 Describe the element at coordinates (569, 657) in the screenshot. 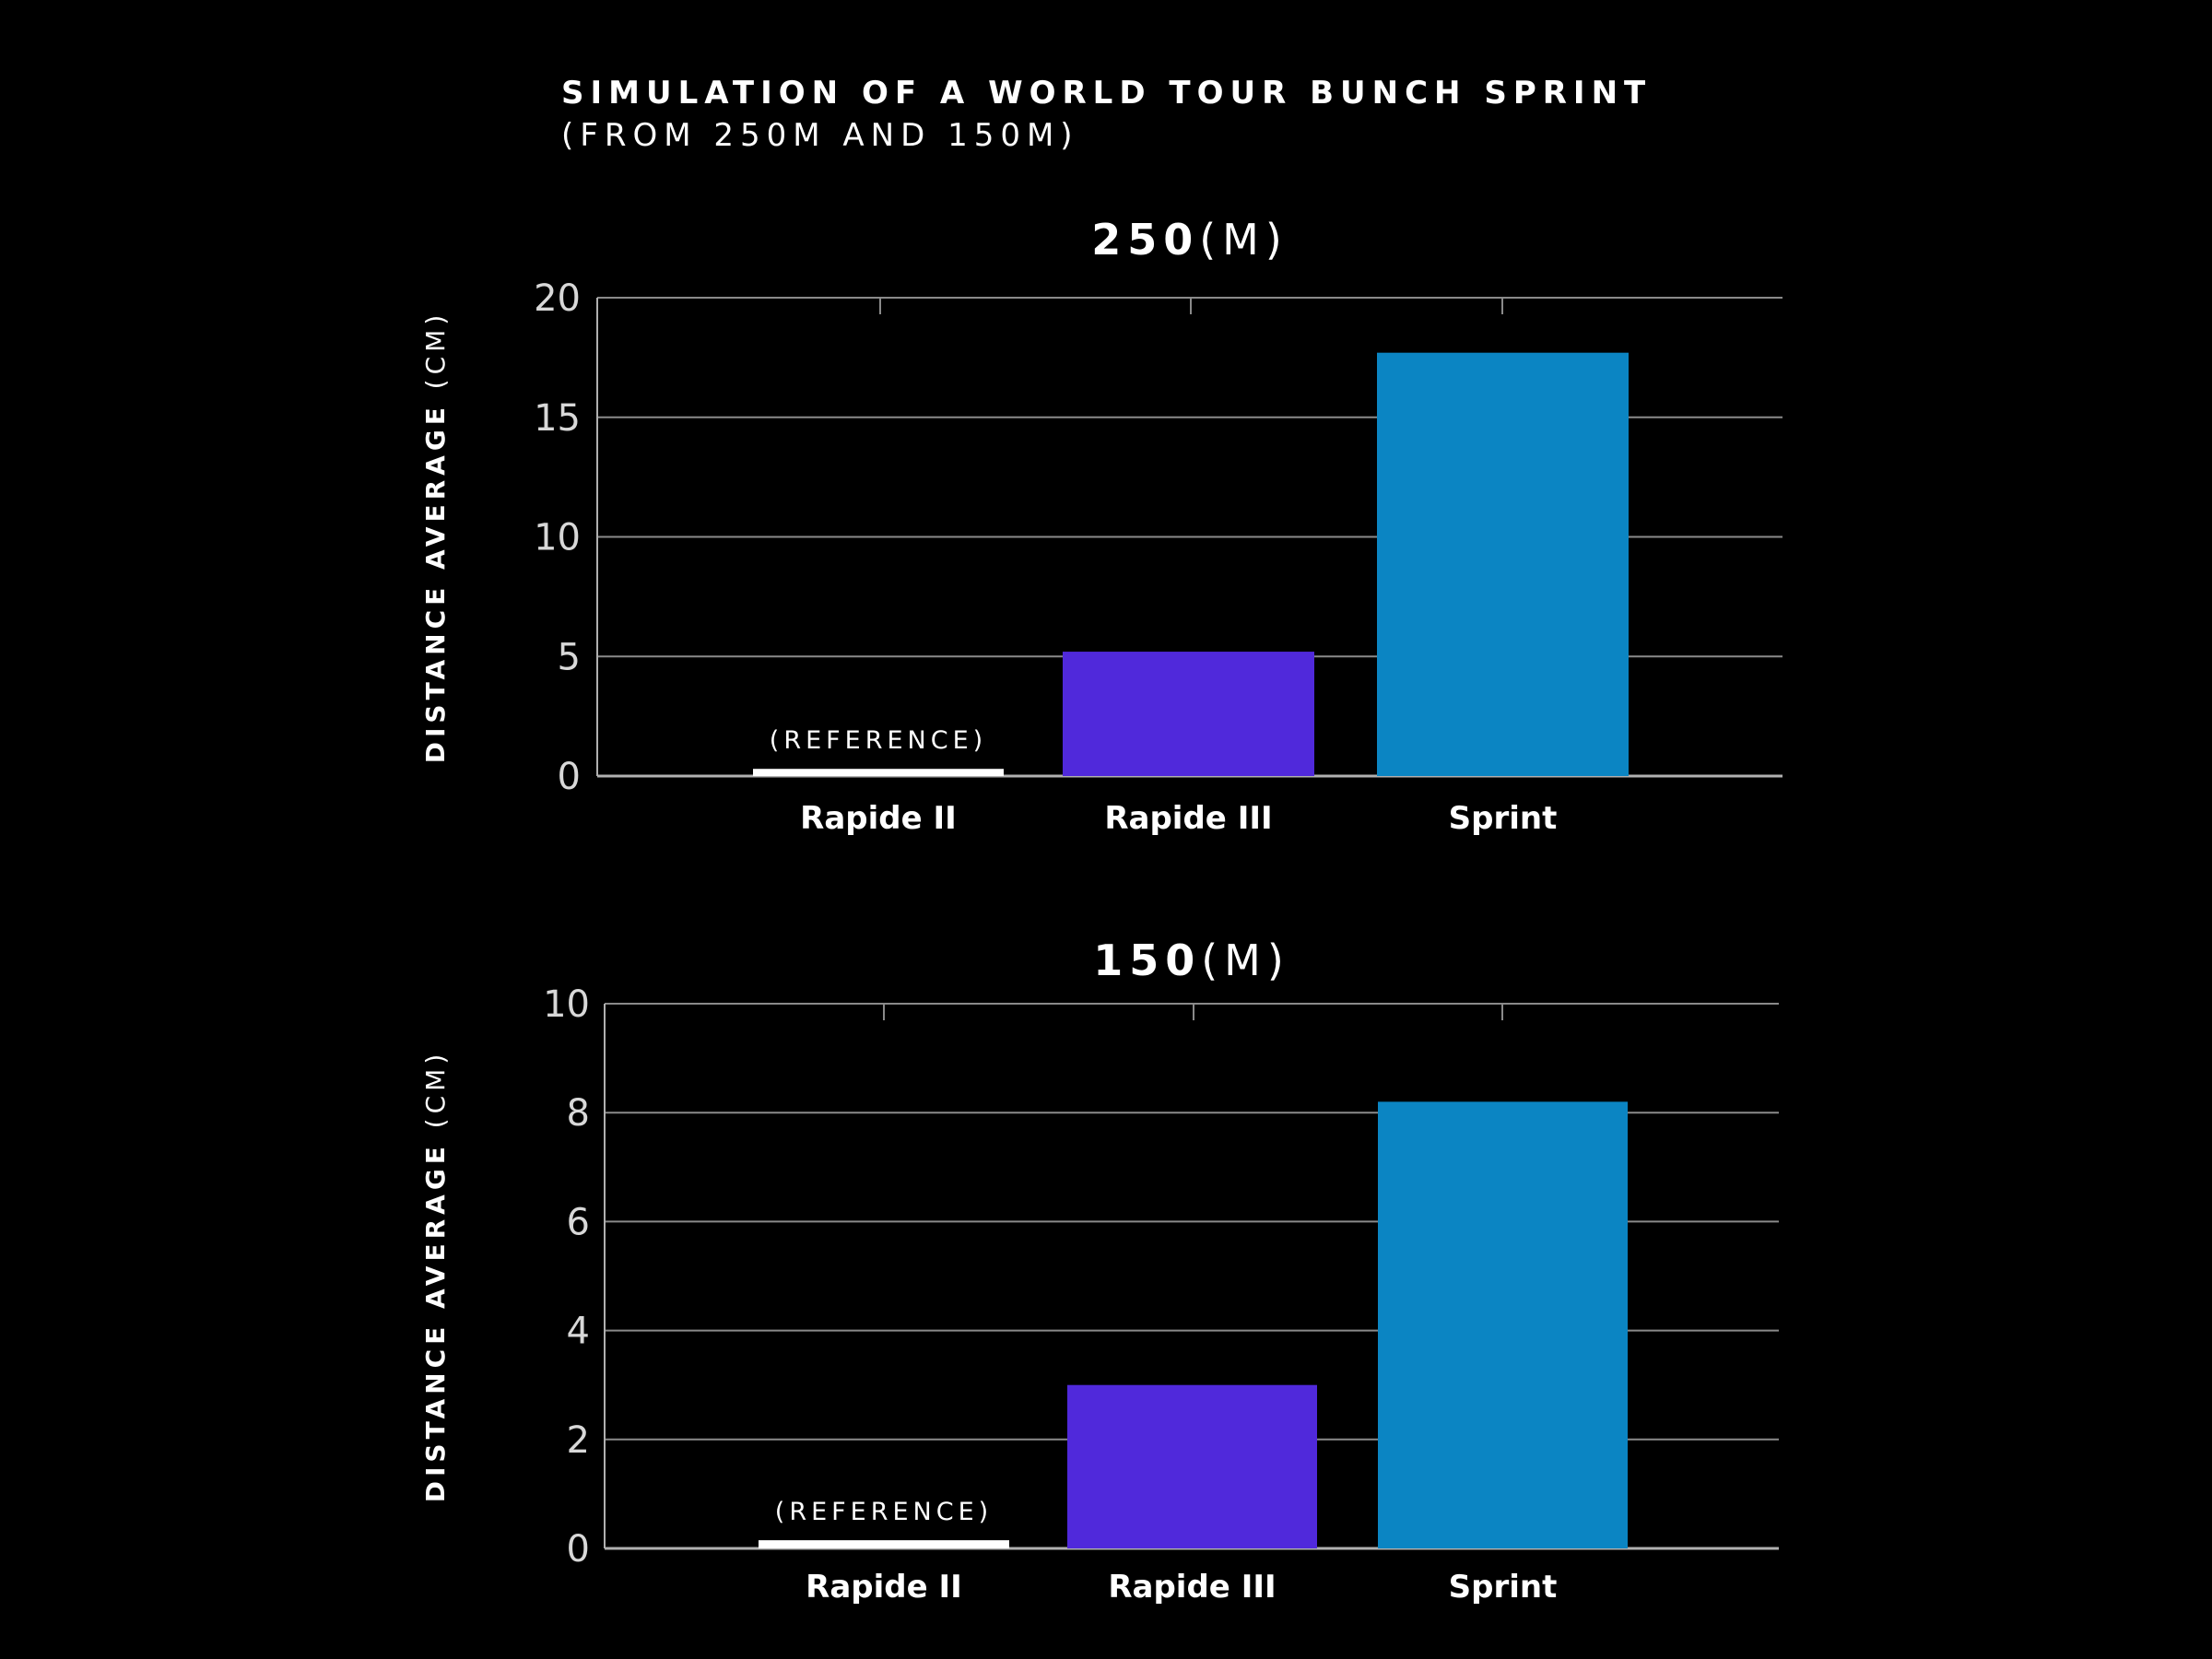

I see `y-tick-label: 5` at that location.